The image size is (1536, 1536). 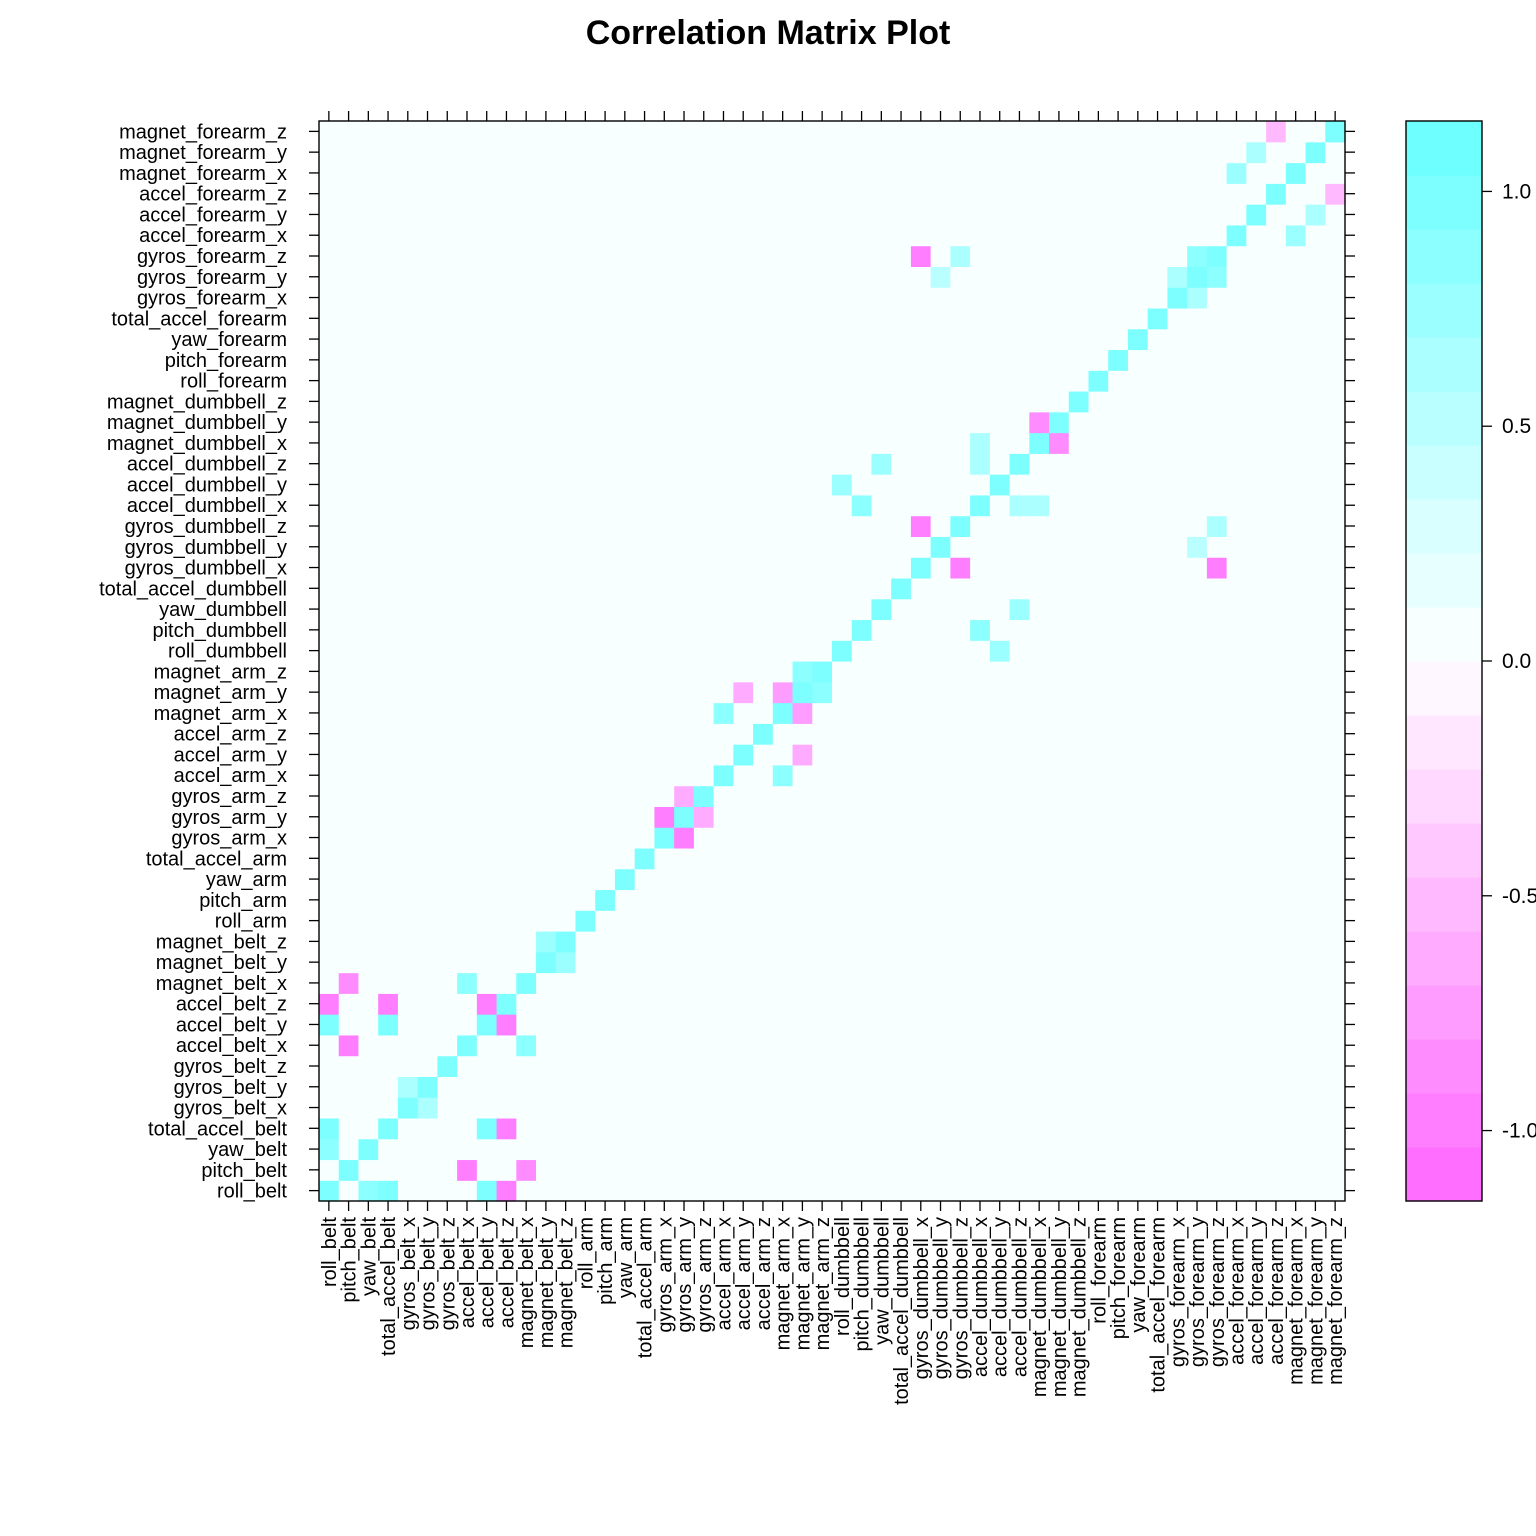 What do you see at coordinates (1444, 580) in the screenshot?
I see `colorbar-segment` at bounding box center [1444, 580].